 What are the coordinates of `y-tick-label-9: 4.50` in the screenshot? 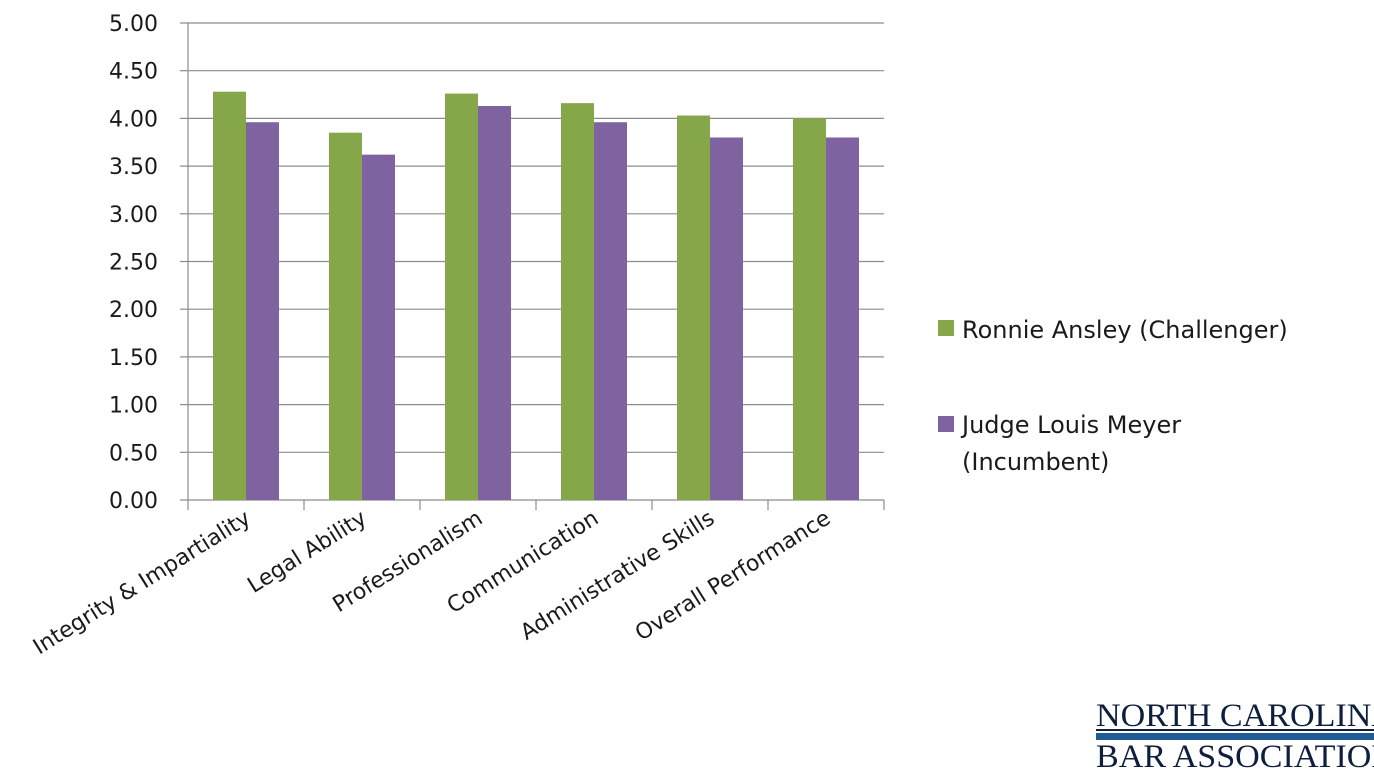 It's located at (133, 72).